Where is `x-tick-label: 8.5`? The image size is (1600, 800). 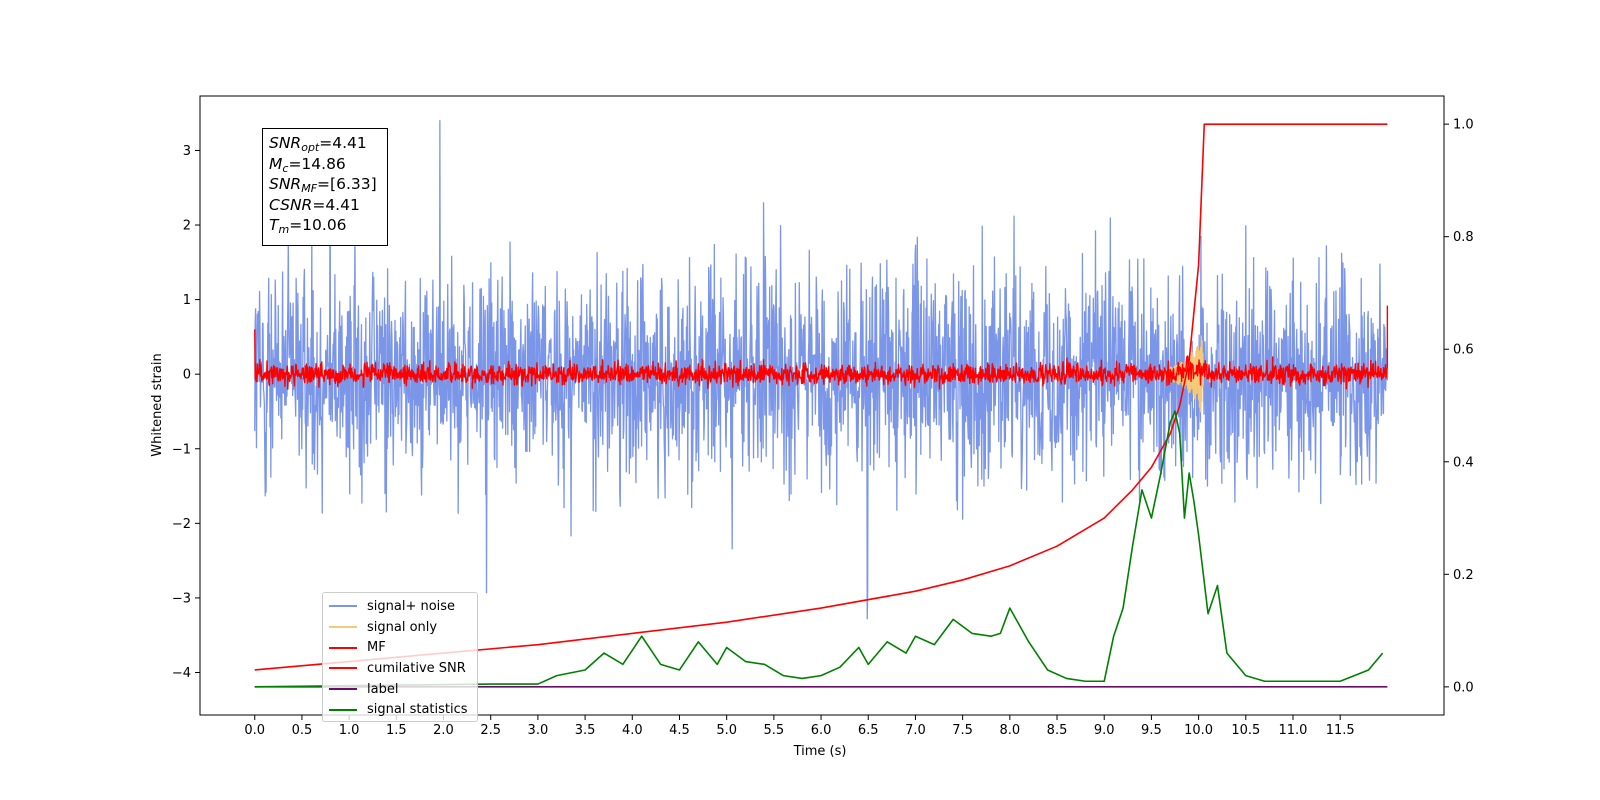 x-tick-label: 8.5 is located at coordinates (1057, 730).